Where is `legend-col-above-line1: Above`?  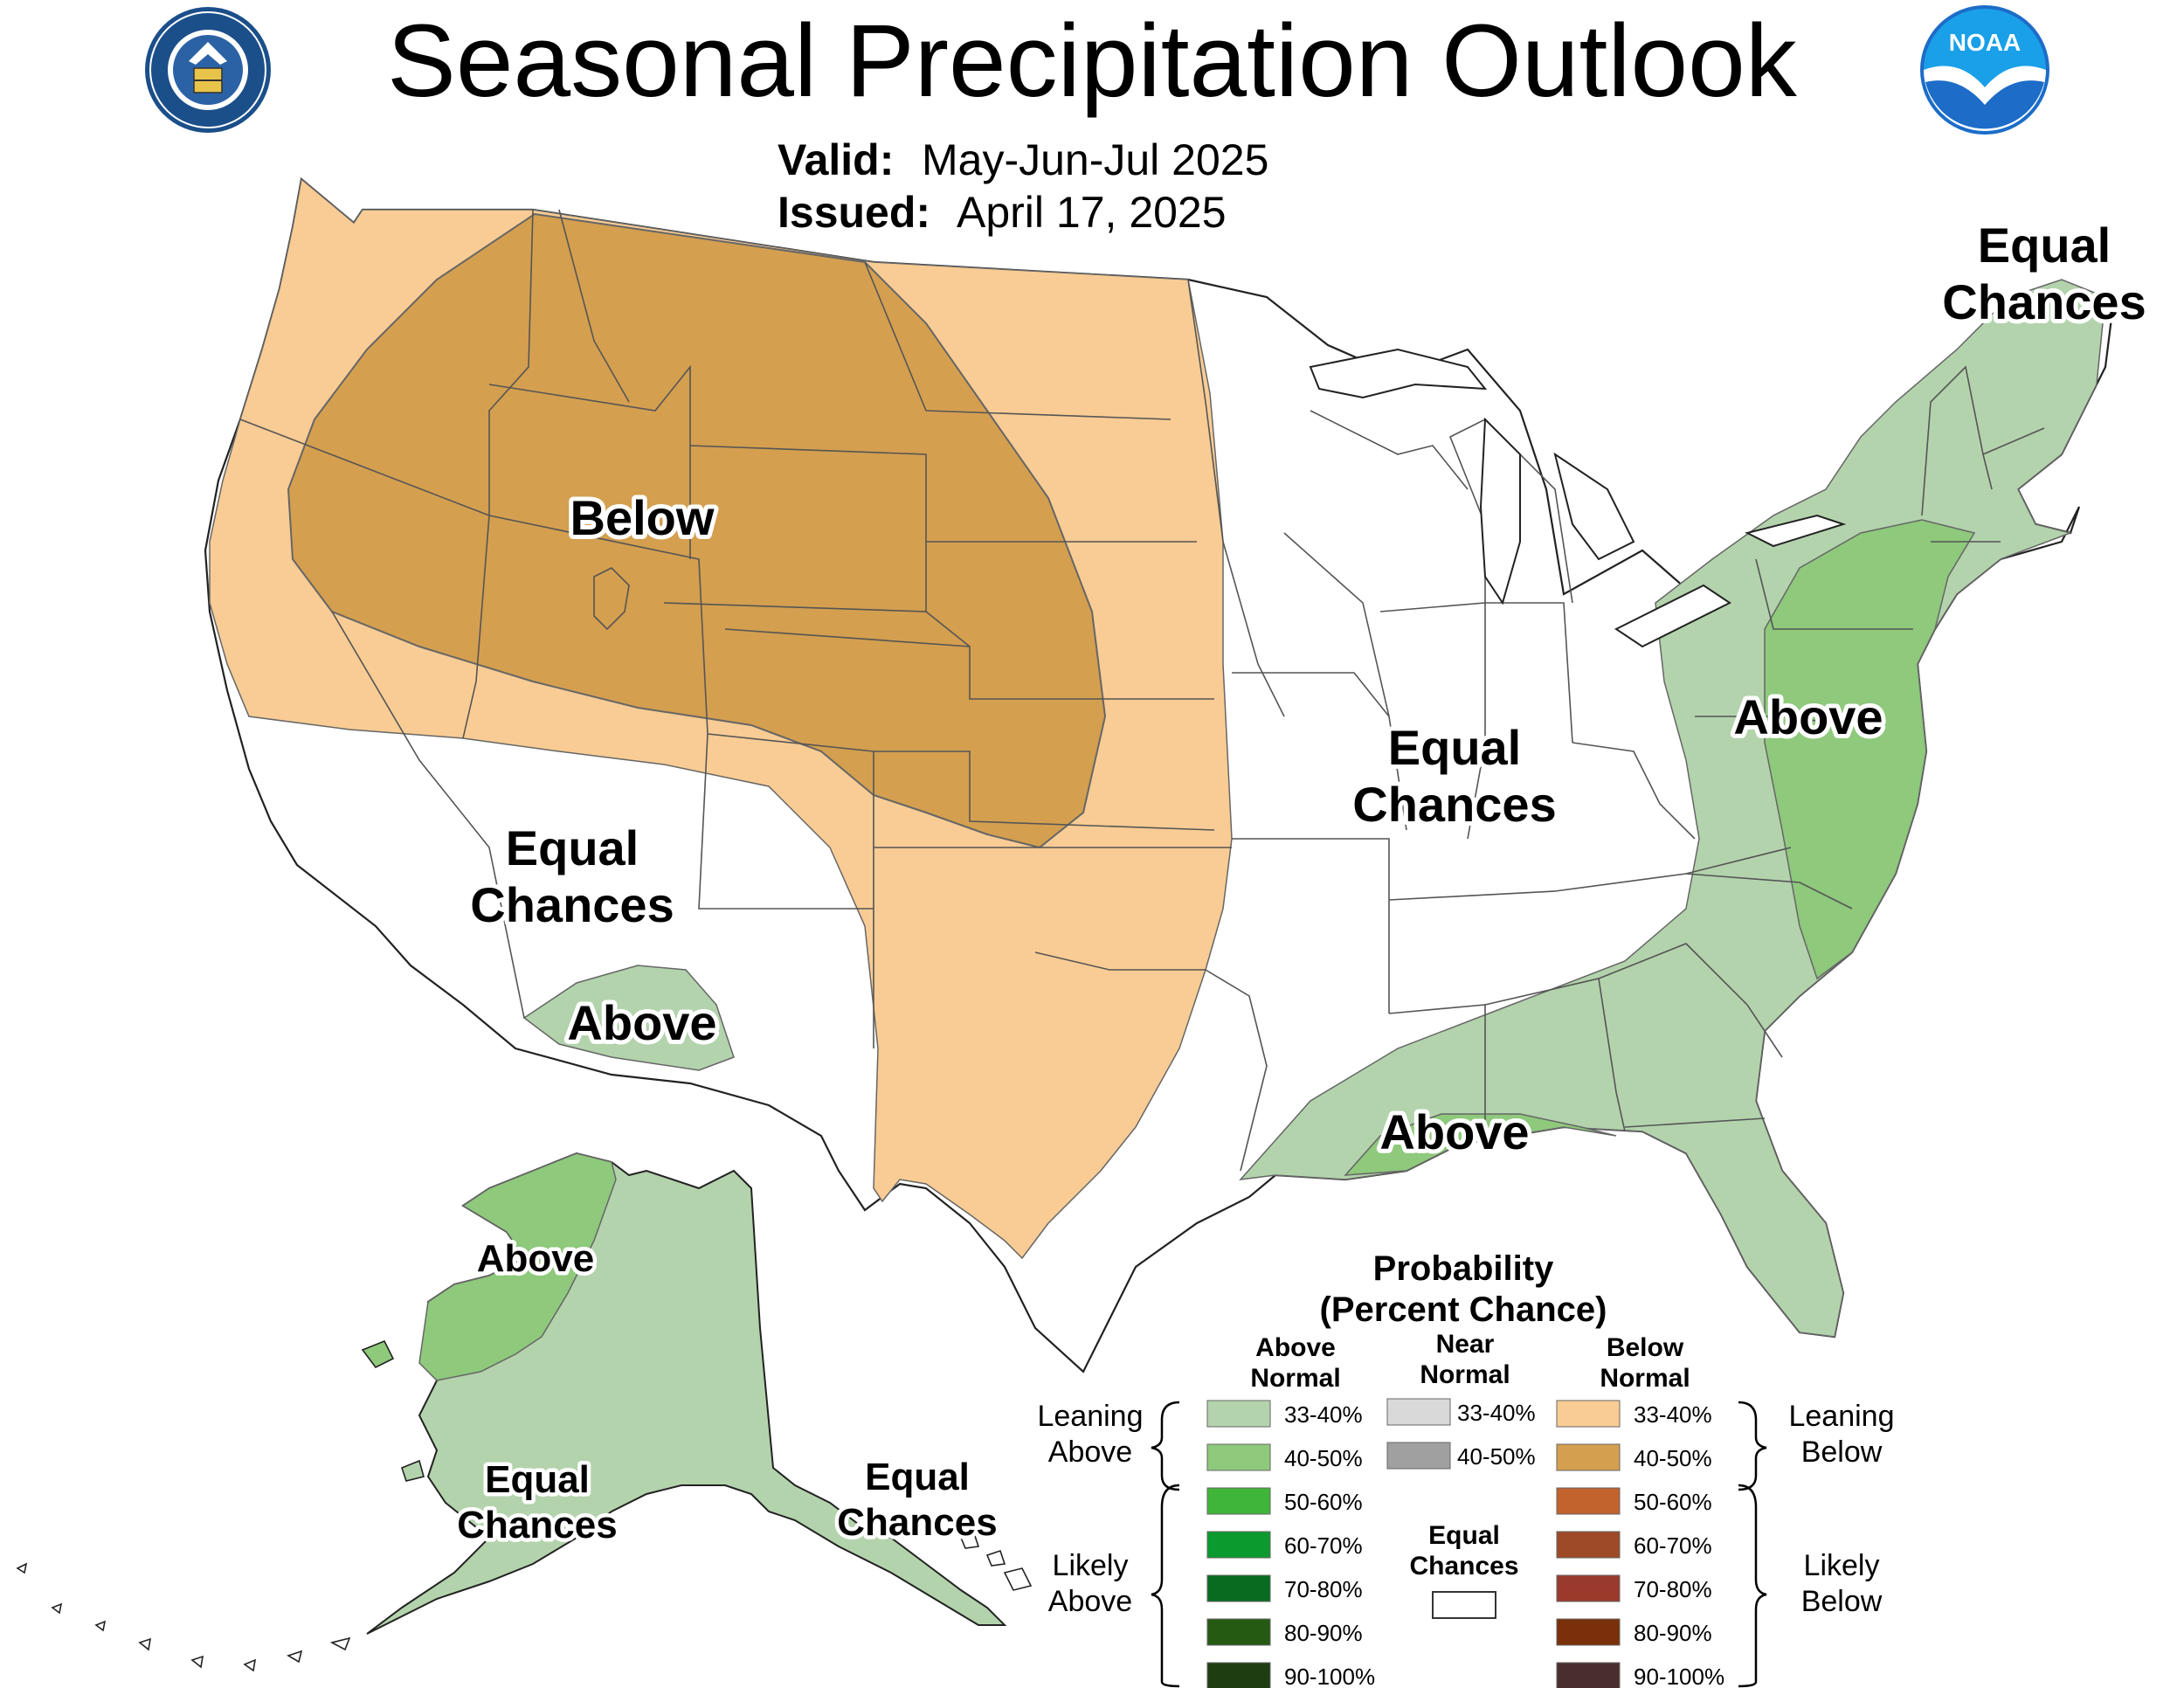 legend-col-above-line1: Above is located at coordinates (1295, 1347).